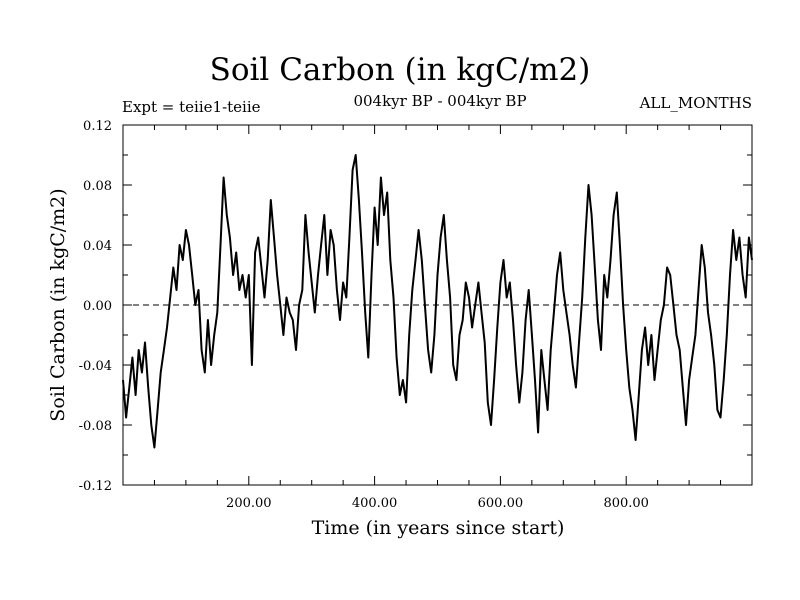 The width and height of the screenshot is (800, 600). Describe the element at coordinates (97, 306) in the screenshot. I see `y-tick-label: 0.00` at that location.